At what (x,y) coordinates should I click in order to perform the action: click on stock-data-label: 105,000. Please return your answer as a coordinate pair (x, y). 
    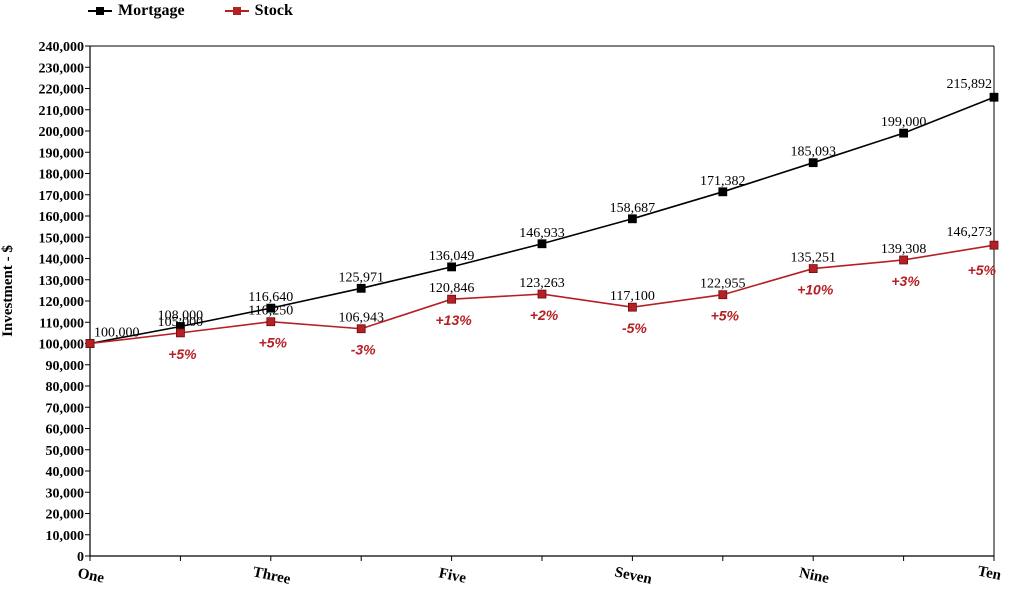
    Looking at the image, I should click on (181, 322).